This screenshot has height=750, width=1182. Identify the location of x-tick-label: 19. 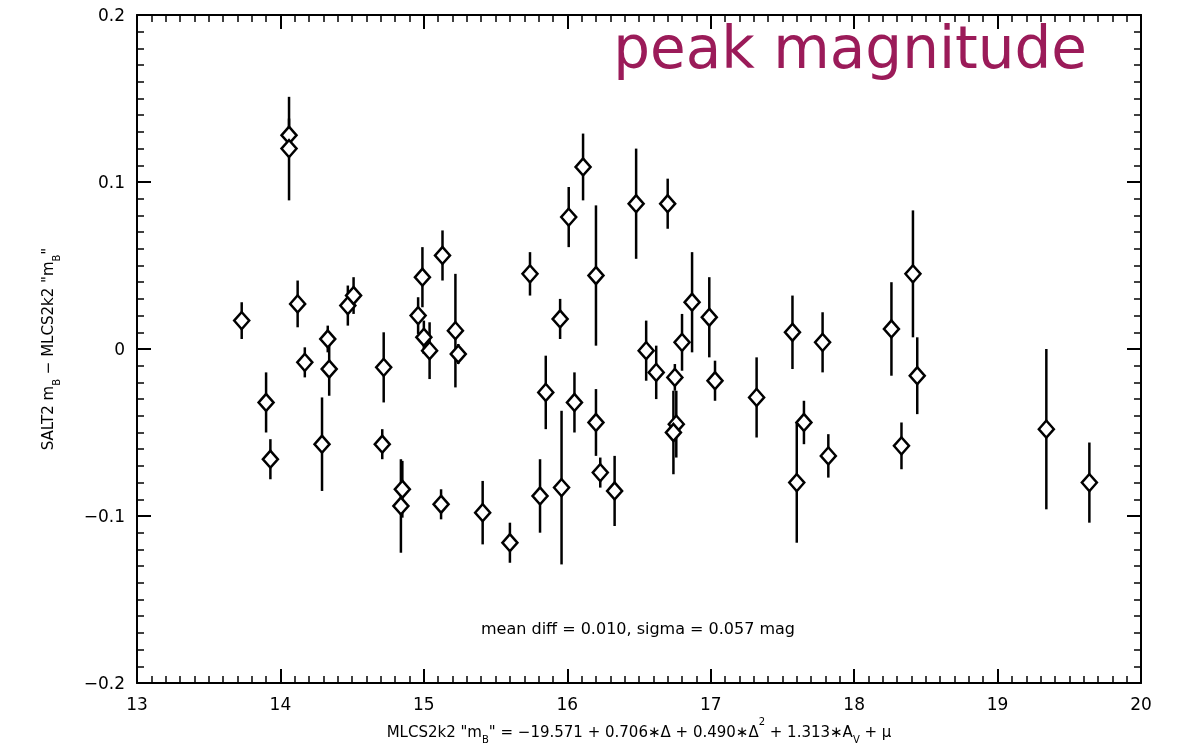
(997, 703).